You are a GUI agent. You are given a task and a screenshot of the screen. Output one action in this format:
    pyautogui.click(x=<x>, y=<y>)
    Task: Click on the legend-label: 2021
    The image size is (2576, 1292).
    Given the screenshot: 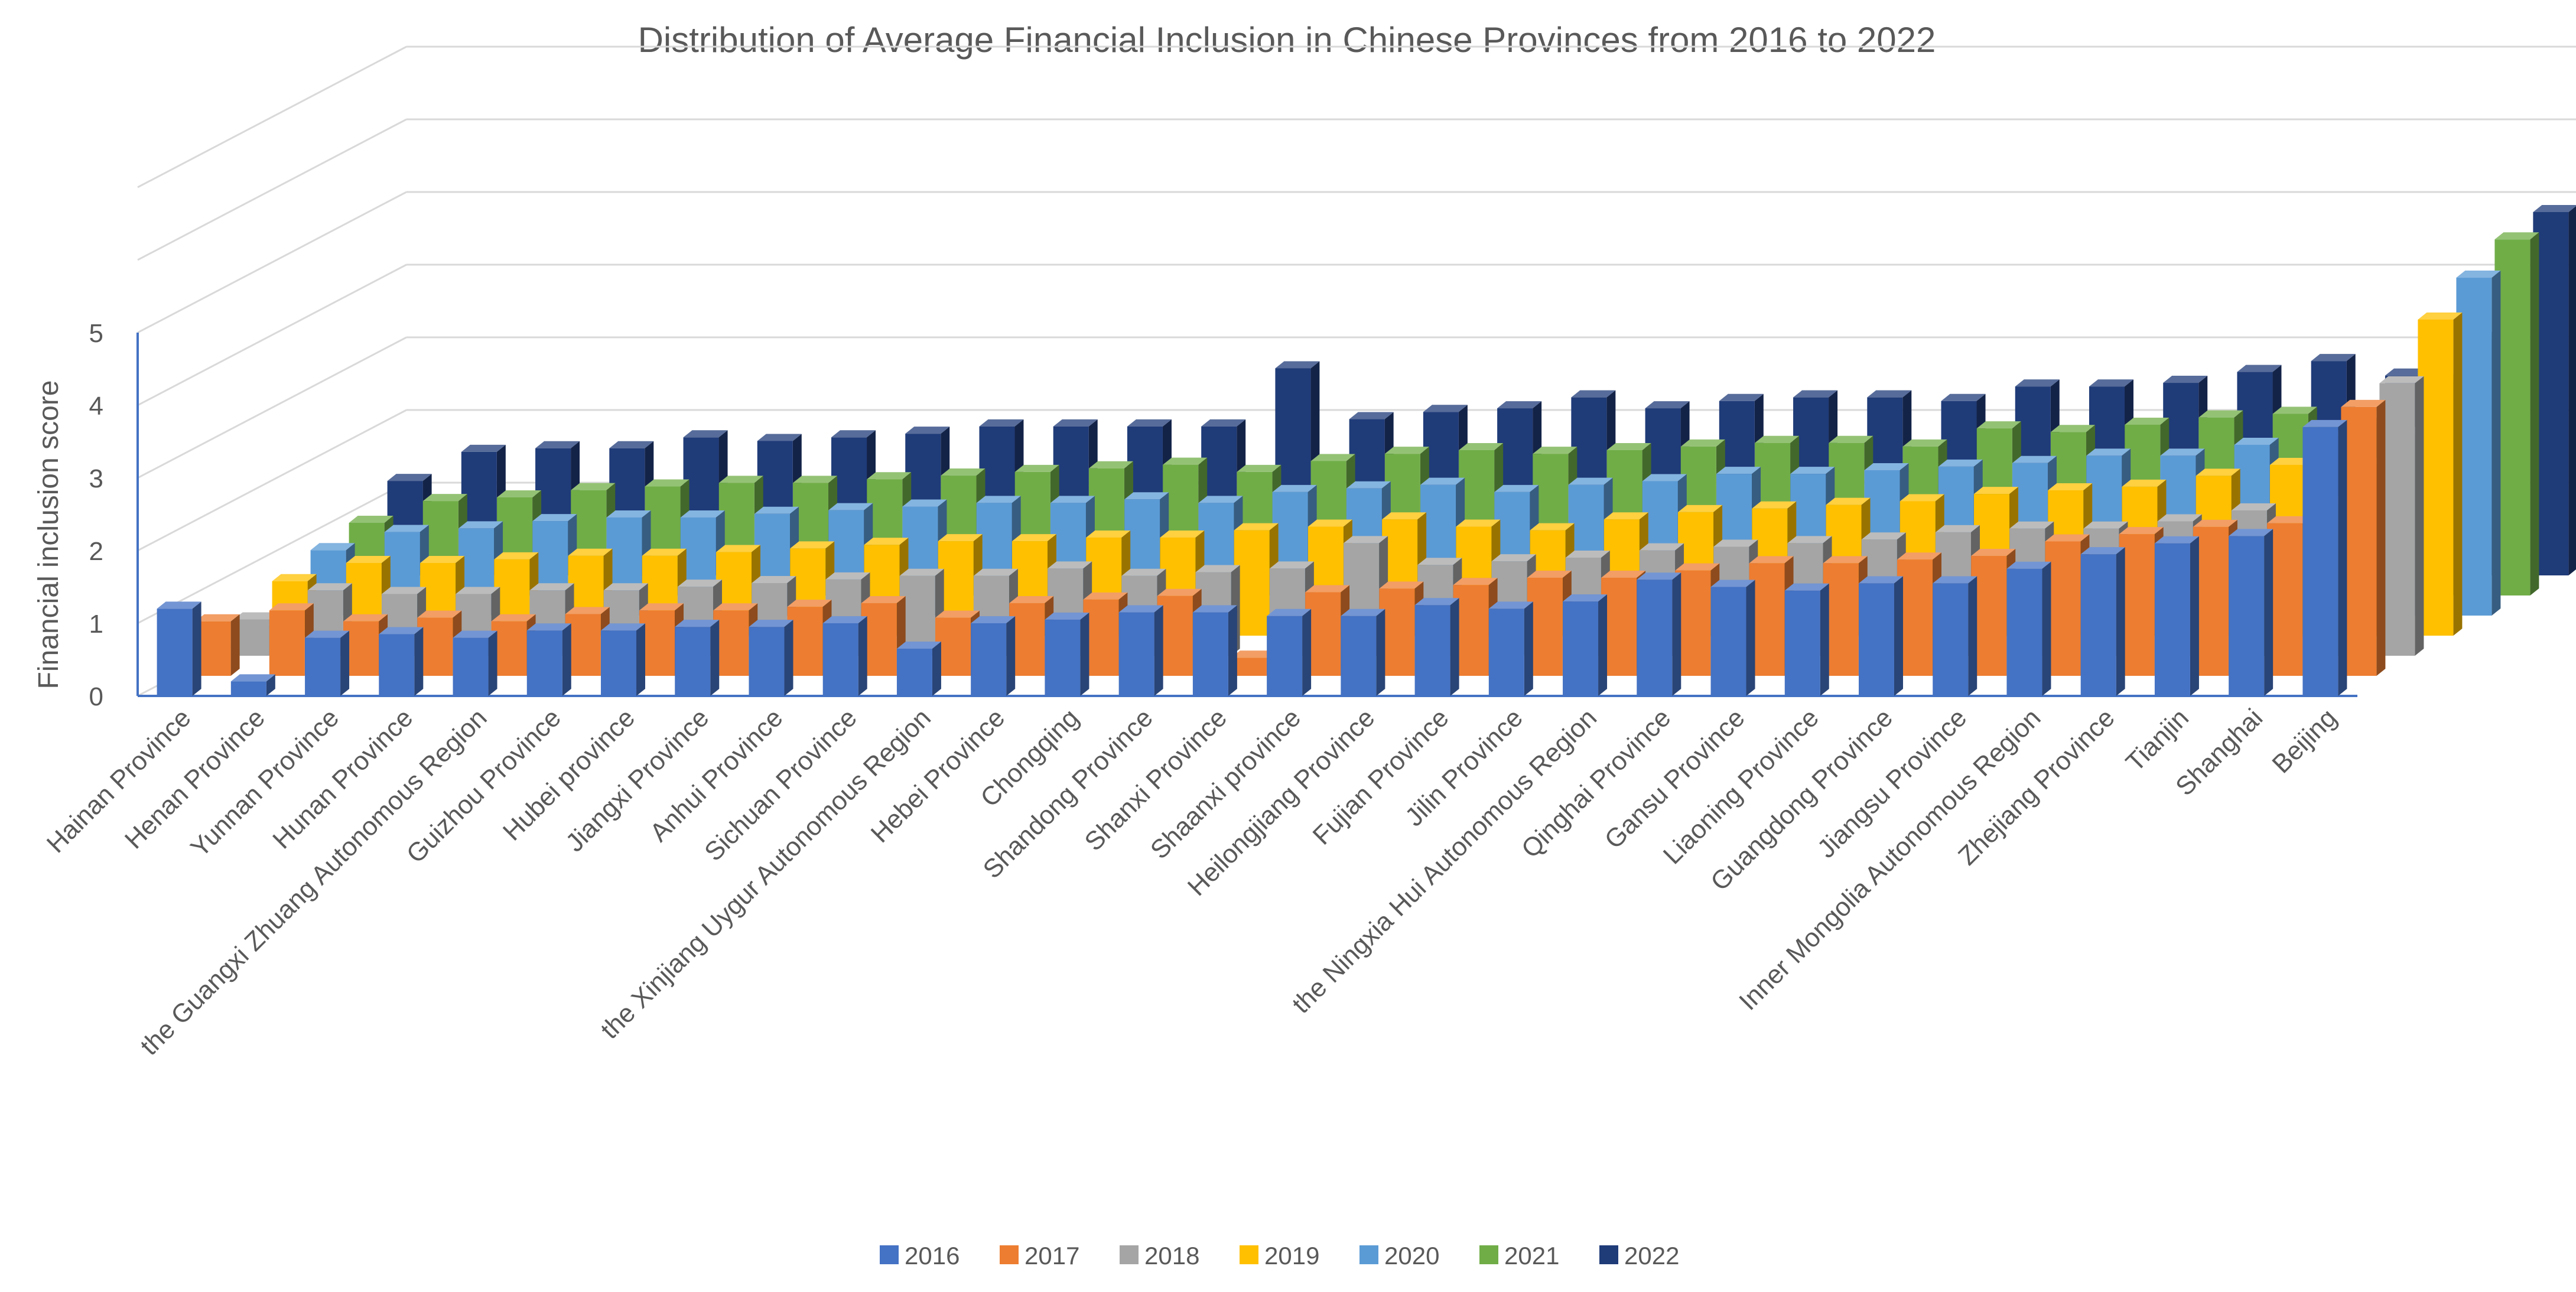 What is the action you would take?
    pyautogui.click(x=1532, y=1256)
    